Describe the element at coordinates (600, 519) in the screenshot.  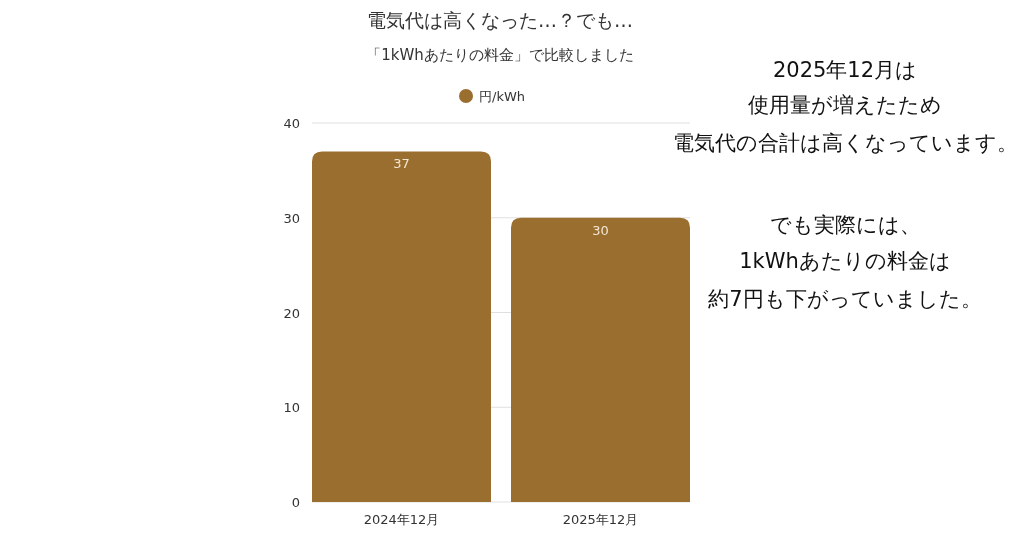
I see `x-tick-label: 2025年12月` at that location.